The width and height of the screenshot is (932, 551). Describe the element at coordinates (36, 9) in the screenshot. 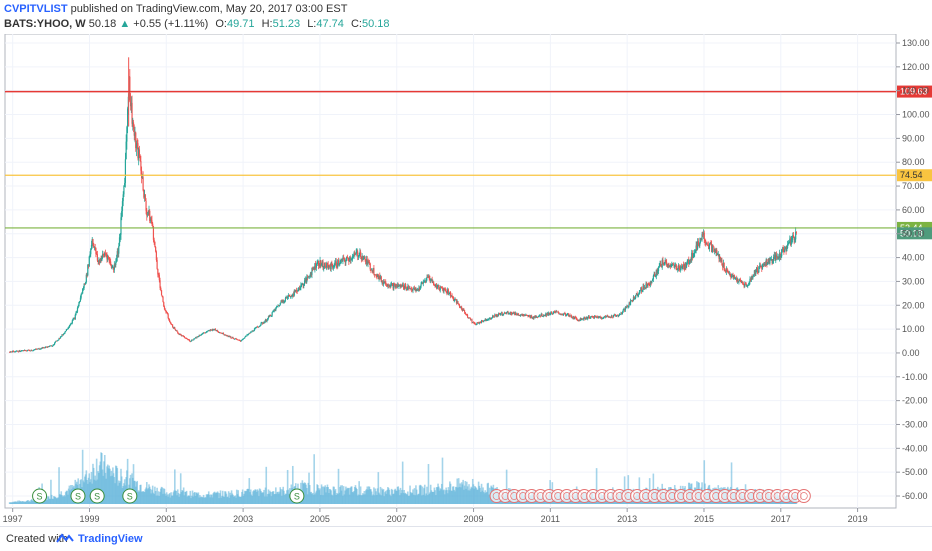

I see `author-link: CVPITVLIST` at that location.